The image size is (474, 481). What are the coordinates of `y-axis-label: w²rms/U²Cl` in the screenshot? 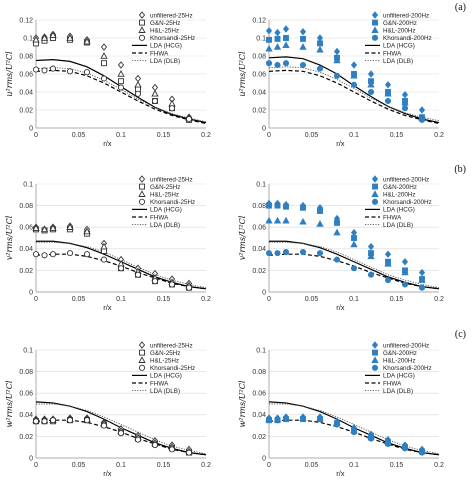 It's located at (242, 403).